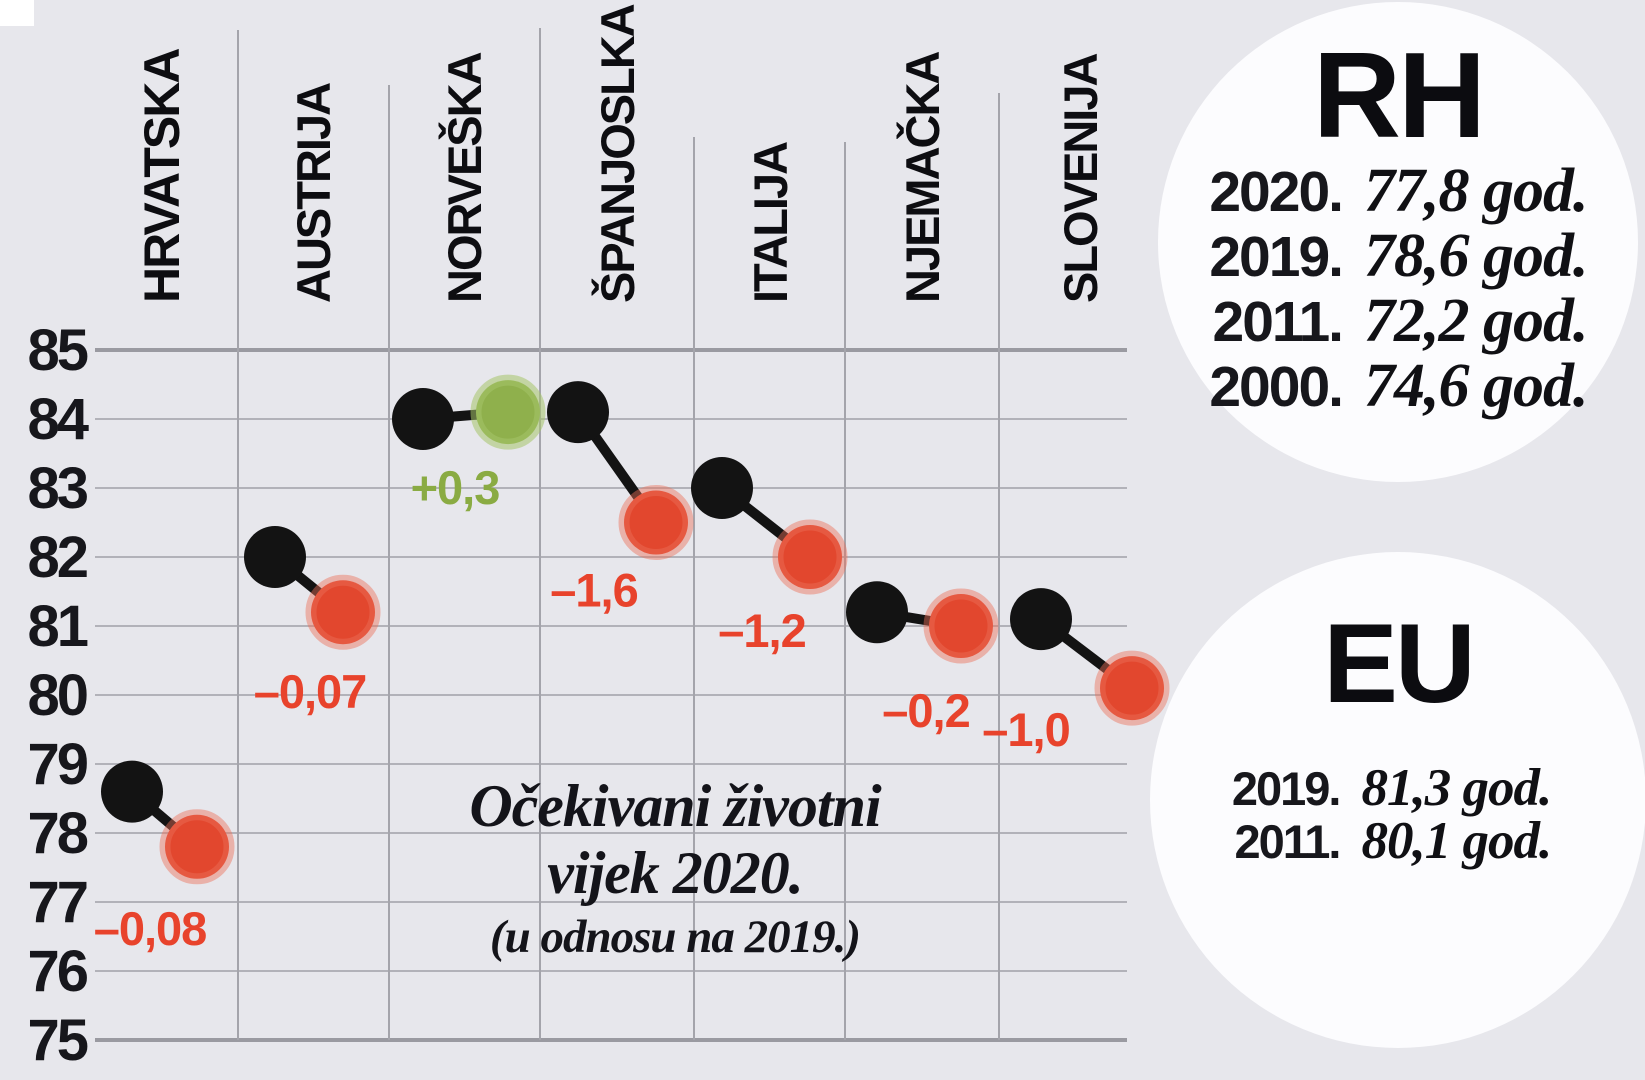 The height and width of the screenshot is (1080, 1645). Describe the element at coordinates (197, 847) in the screenshot. I see `dot-2020-hrvatska` at that location.